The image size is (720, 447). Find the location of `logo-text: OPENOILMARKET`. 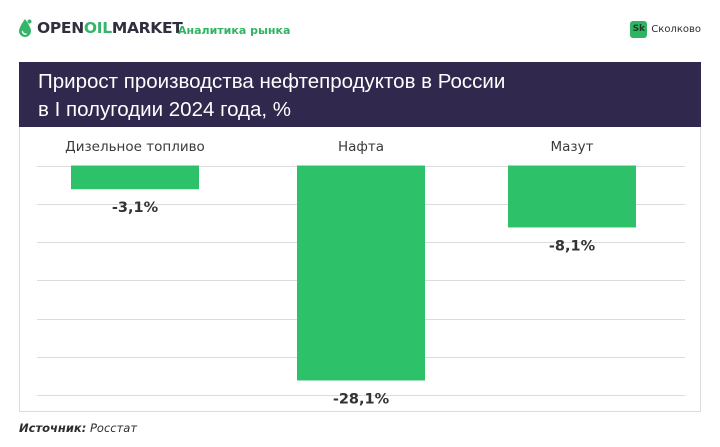

logo-text: OPENOILMARKET is located at coordinates (110, 28).